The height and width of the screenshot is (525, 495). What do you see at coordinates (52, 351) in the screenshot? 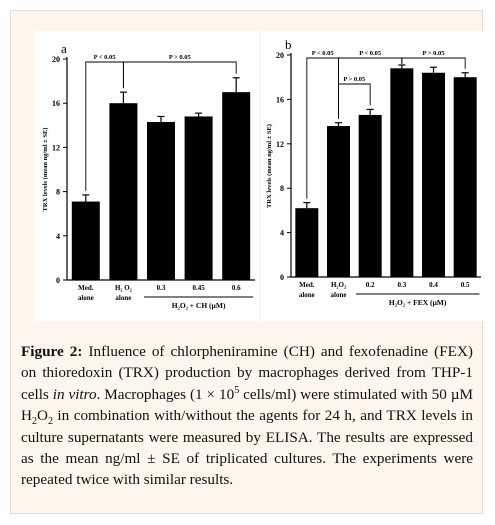
I see `caption-figure-label: Figure 2:` at bounding box center [52, 351].